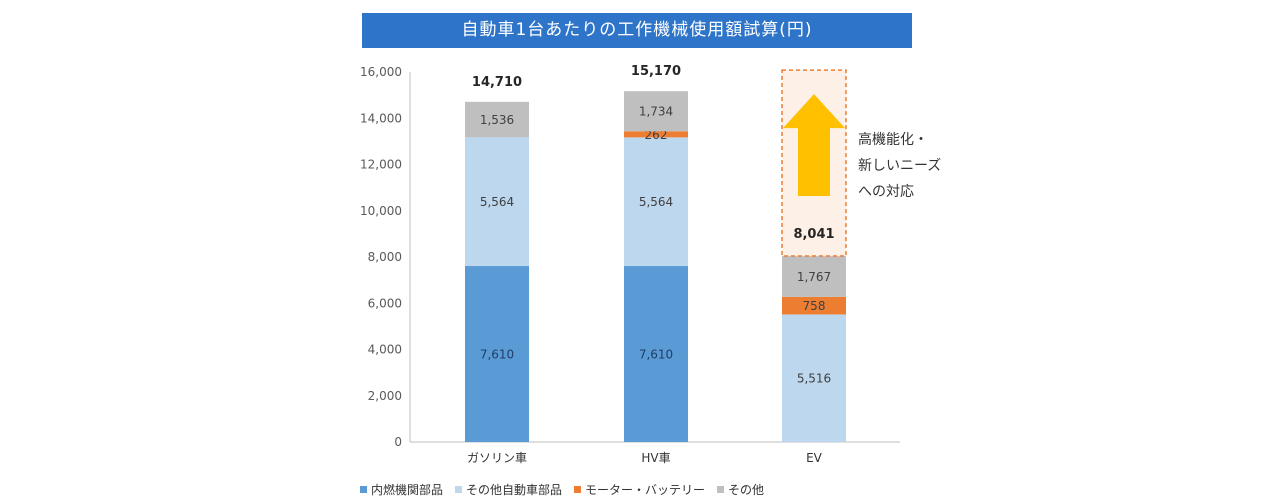 The image size is (1280, 500). I want to click on y-tick-label: 10,000, so click(381, 211).